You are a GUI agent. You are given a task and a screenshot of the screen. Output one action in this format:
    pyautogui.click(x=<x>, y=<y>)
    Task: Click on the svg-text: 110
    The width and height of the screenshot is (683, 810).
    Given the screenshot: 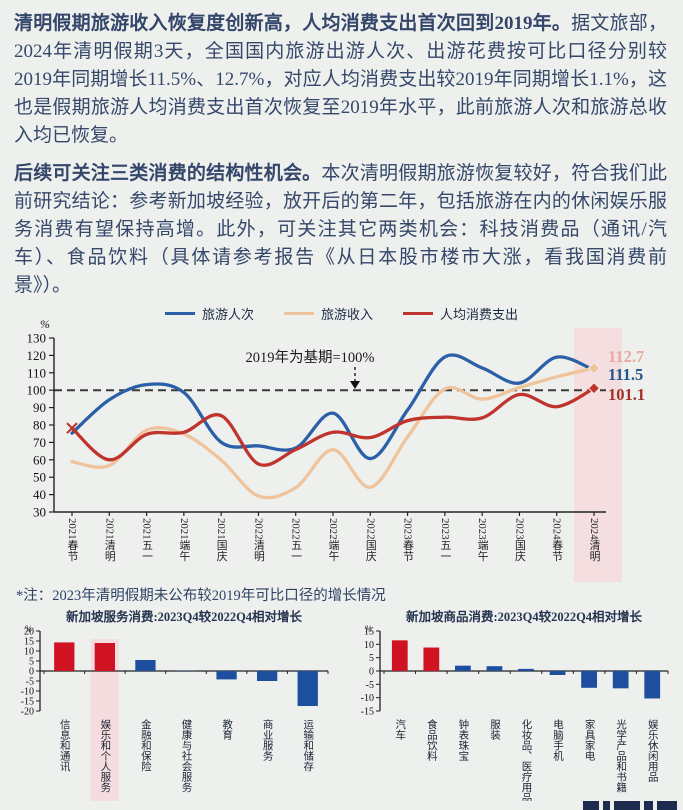 What is the action you would take?
    pyautogui.click(x=36, y=372)
    